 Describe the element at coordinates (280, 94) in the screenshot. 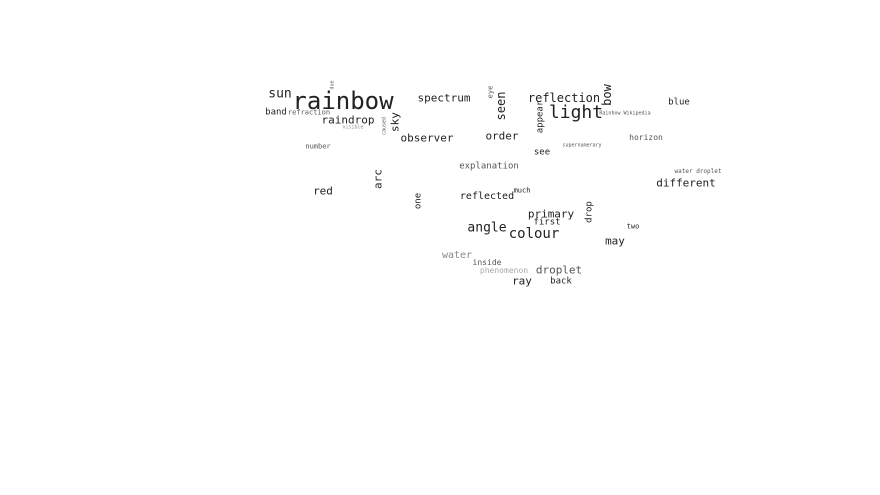

I see `word-sun: sun` at that location.